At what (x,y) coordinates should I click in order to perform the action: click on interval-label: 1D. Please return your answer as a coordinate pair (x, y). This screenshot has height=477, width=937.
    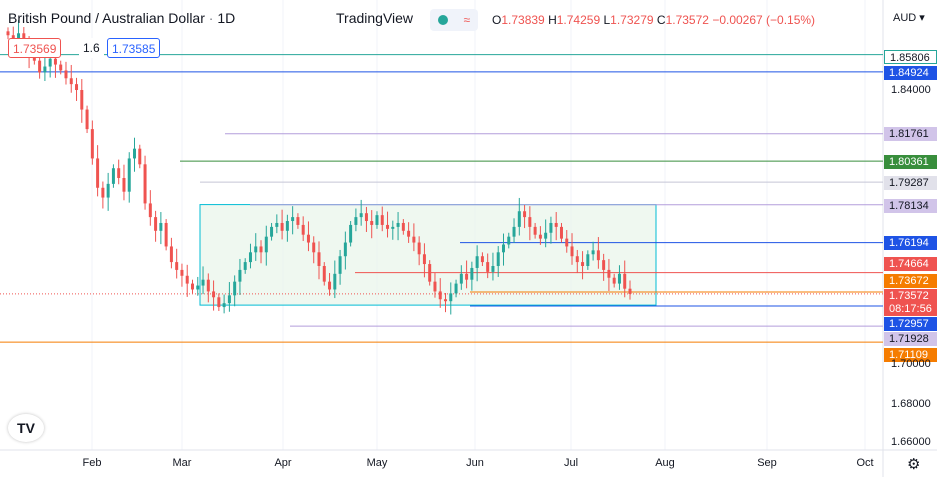
    Looking at the image, I should click on (226, 18).